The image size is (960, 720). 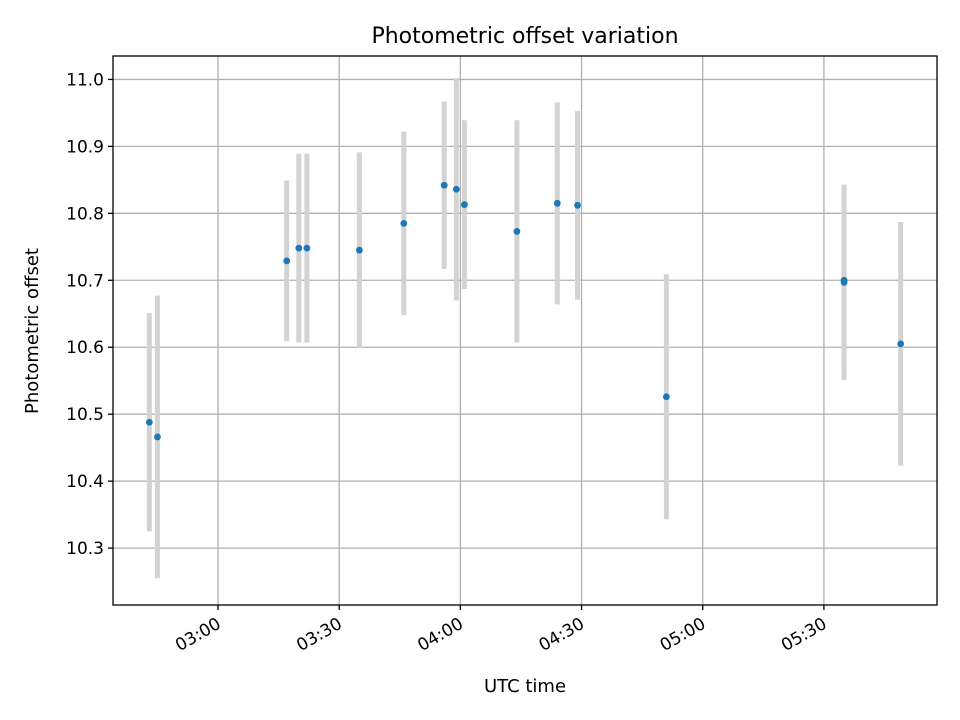 What do you see at coordinates (804, 635) in the screenshot?
I see `x-tick-label: 05:30` at bounding box center [804, 635].